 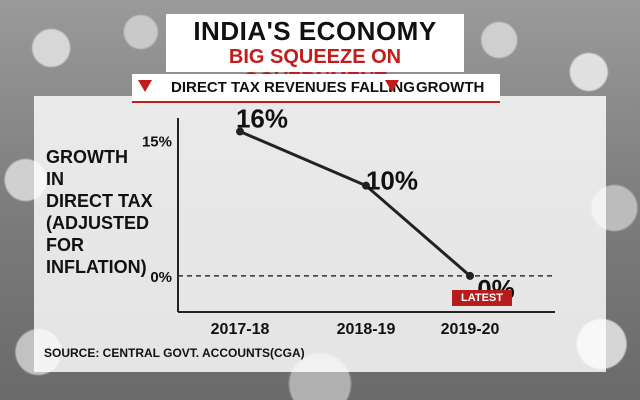 What do you see at coordinates (161, 277) in the screenshot?
I see `y-tick-label: 0%` at bounding box center [161, 277].